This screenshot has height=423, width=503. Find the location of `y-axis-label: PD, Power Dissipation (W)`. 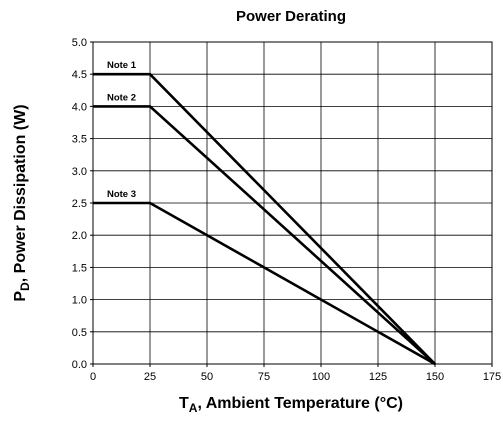

y-axis-label: PD, Power Dissipation (W) is located at coordinates (22, 202).